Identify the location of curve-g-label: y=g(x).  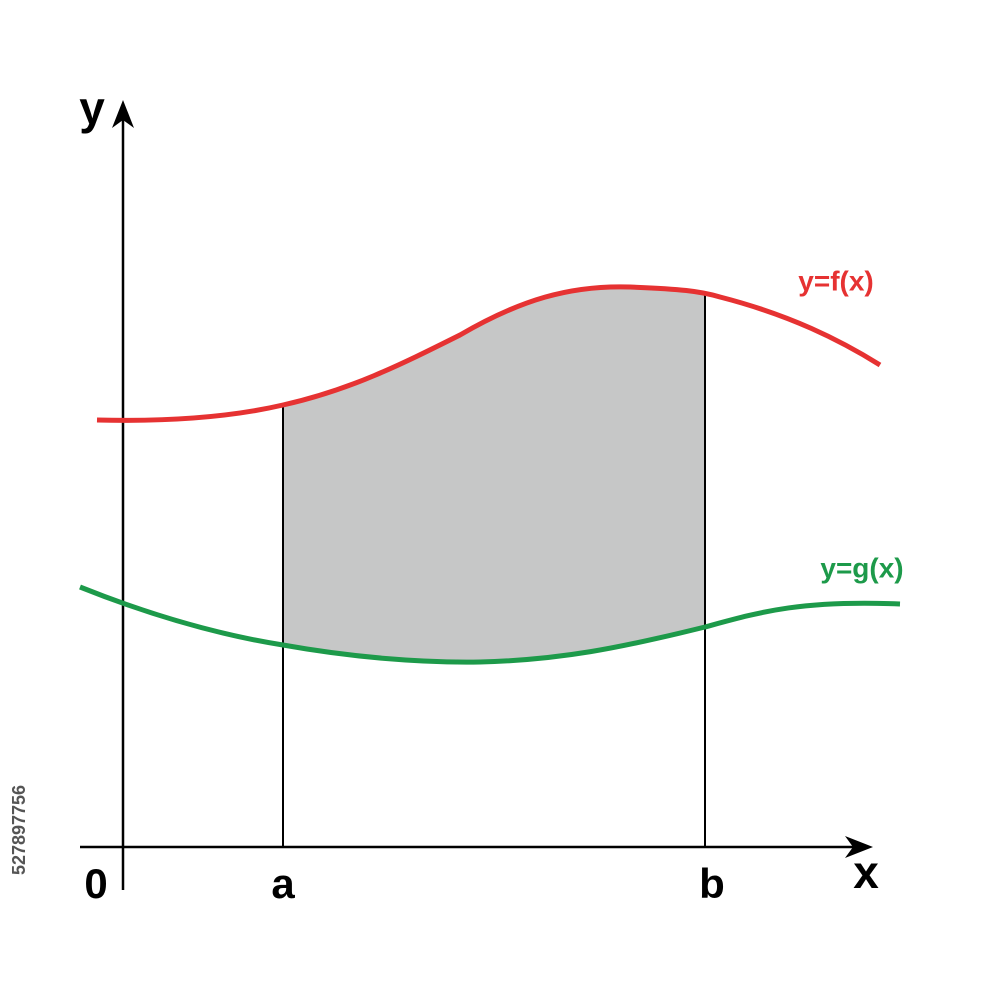
(861, 567).